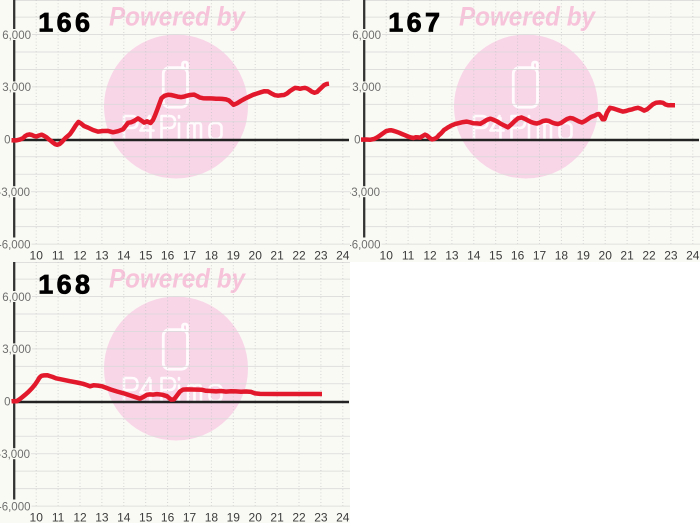 This screenshot has width=700, height=523. I want to click on svg-text: 166, so click(65, 23).